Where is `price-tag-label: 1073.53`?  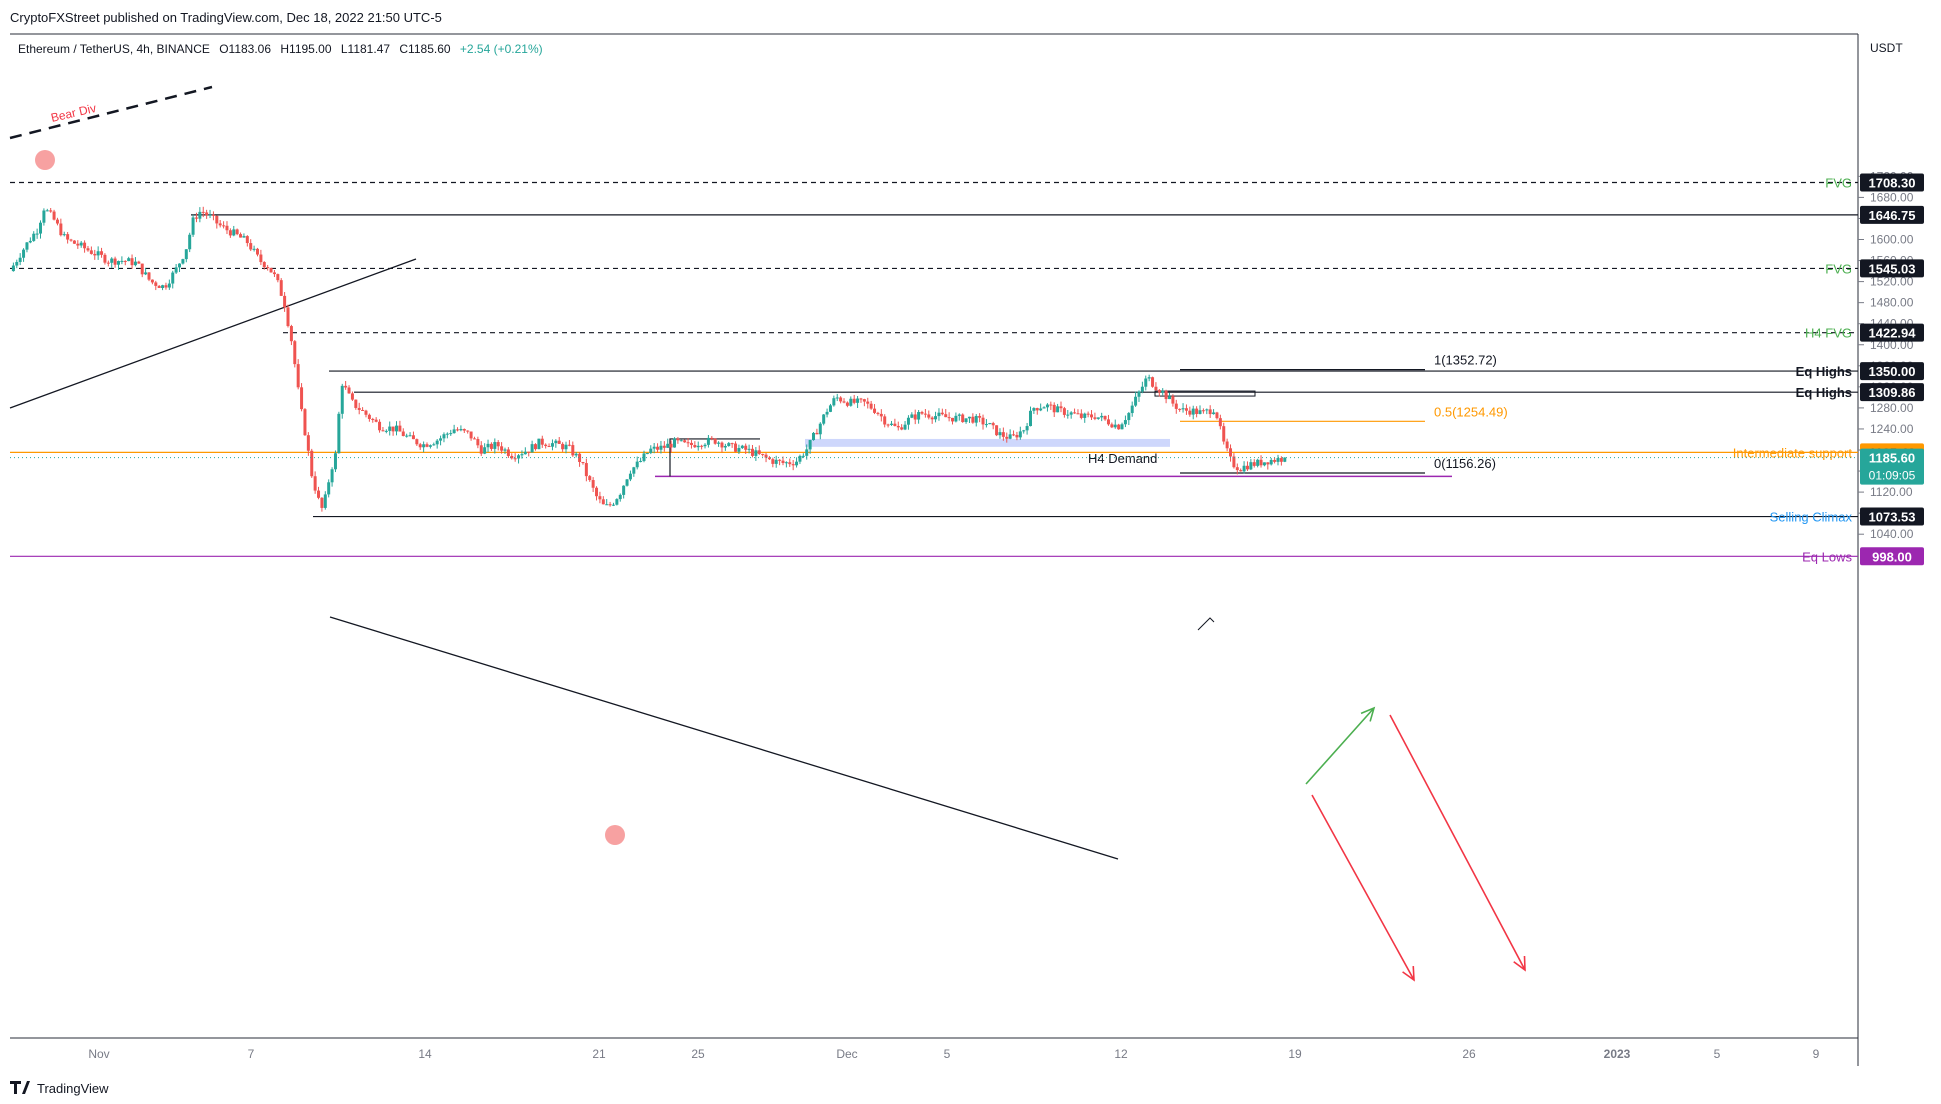
price-tag-label: 1073.53 is located at coordinates (1892, 517).